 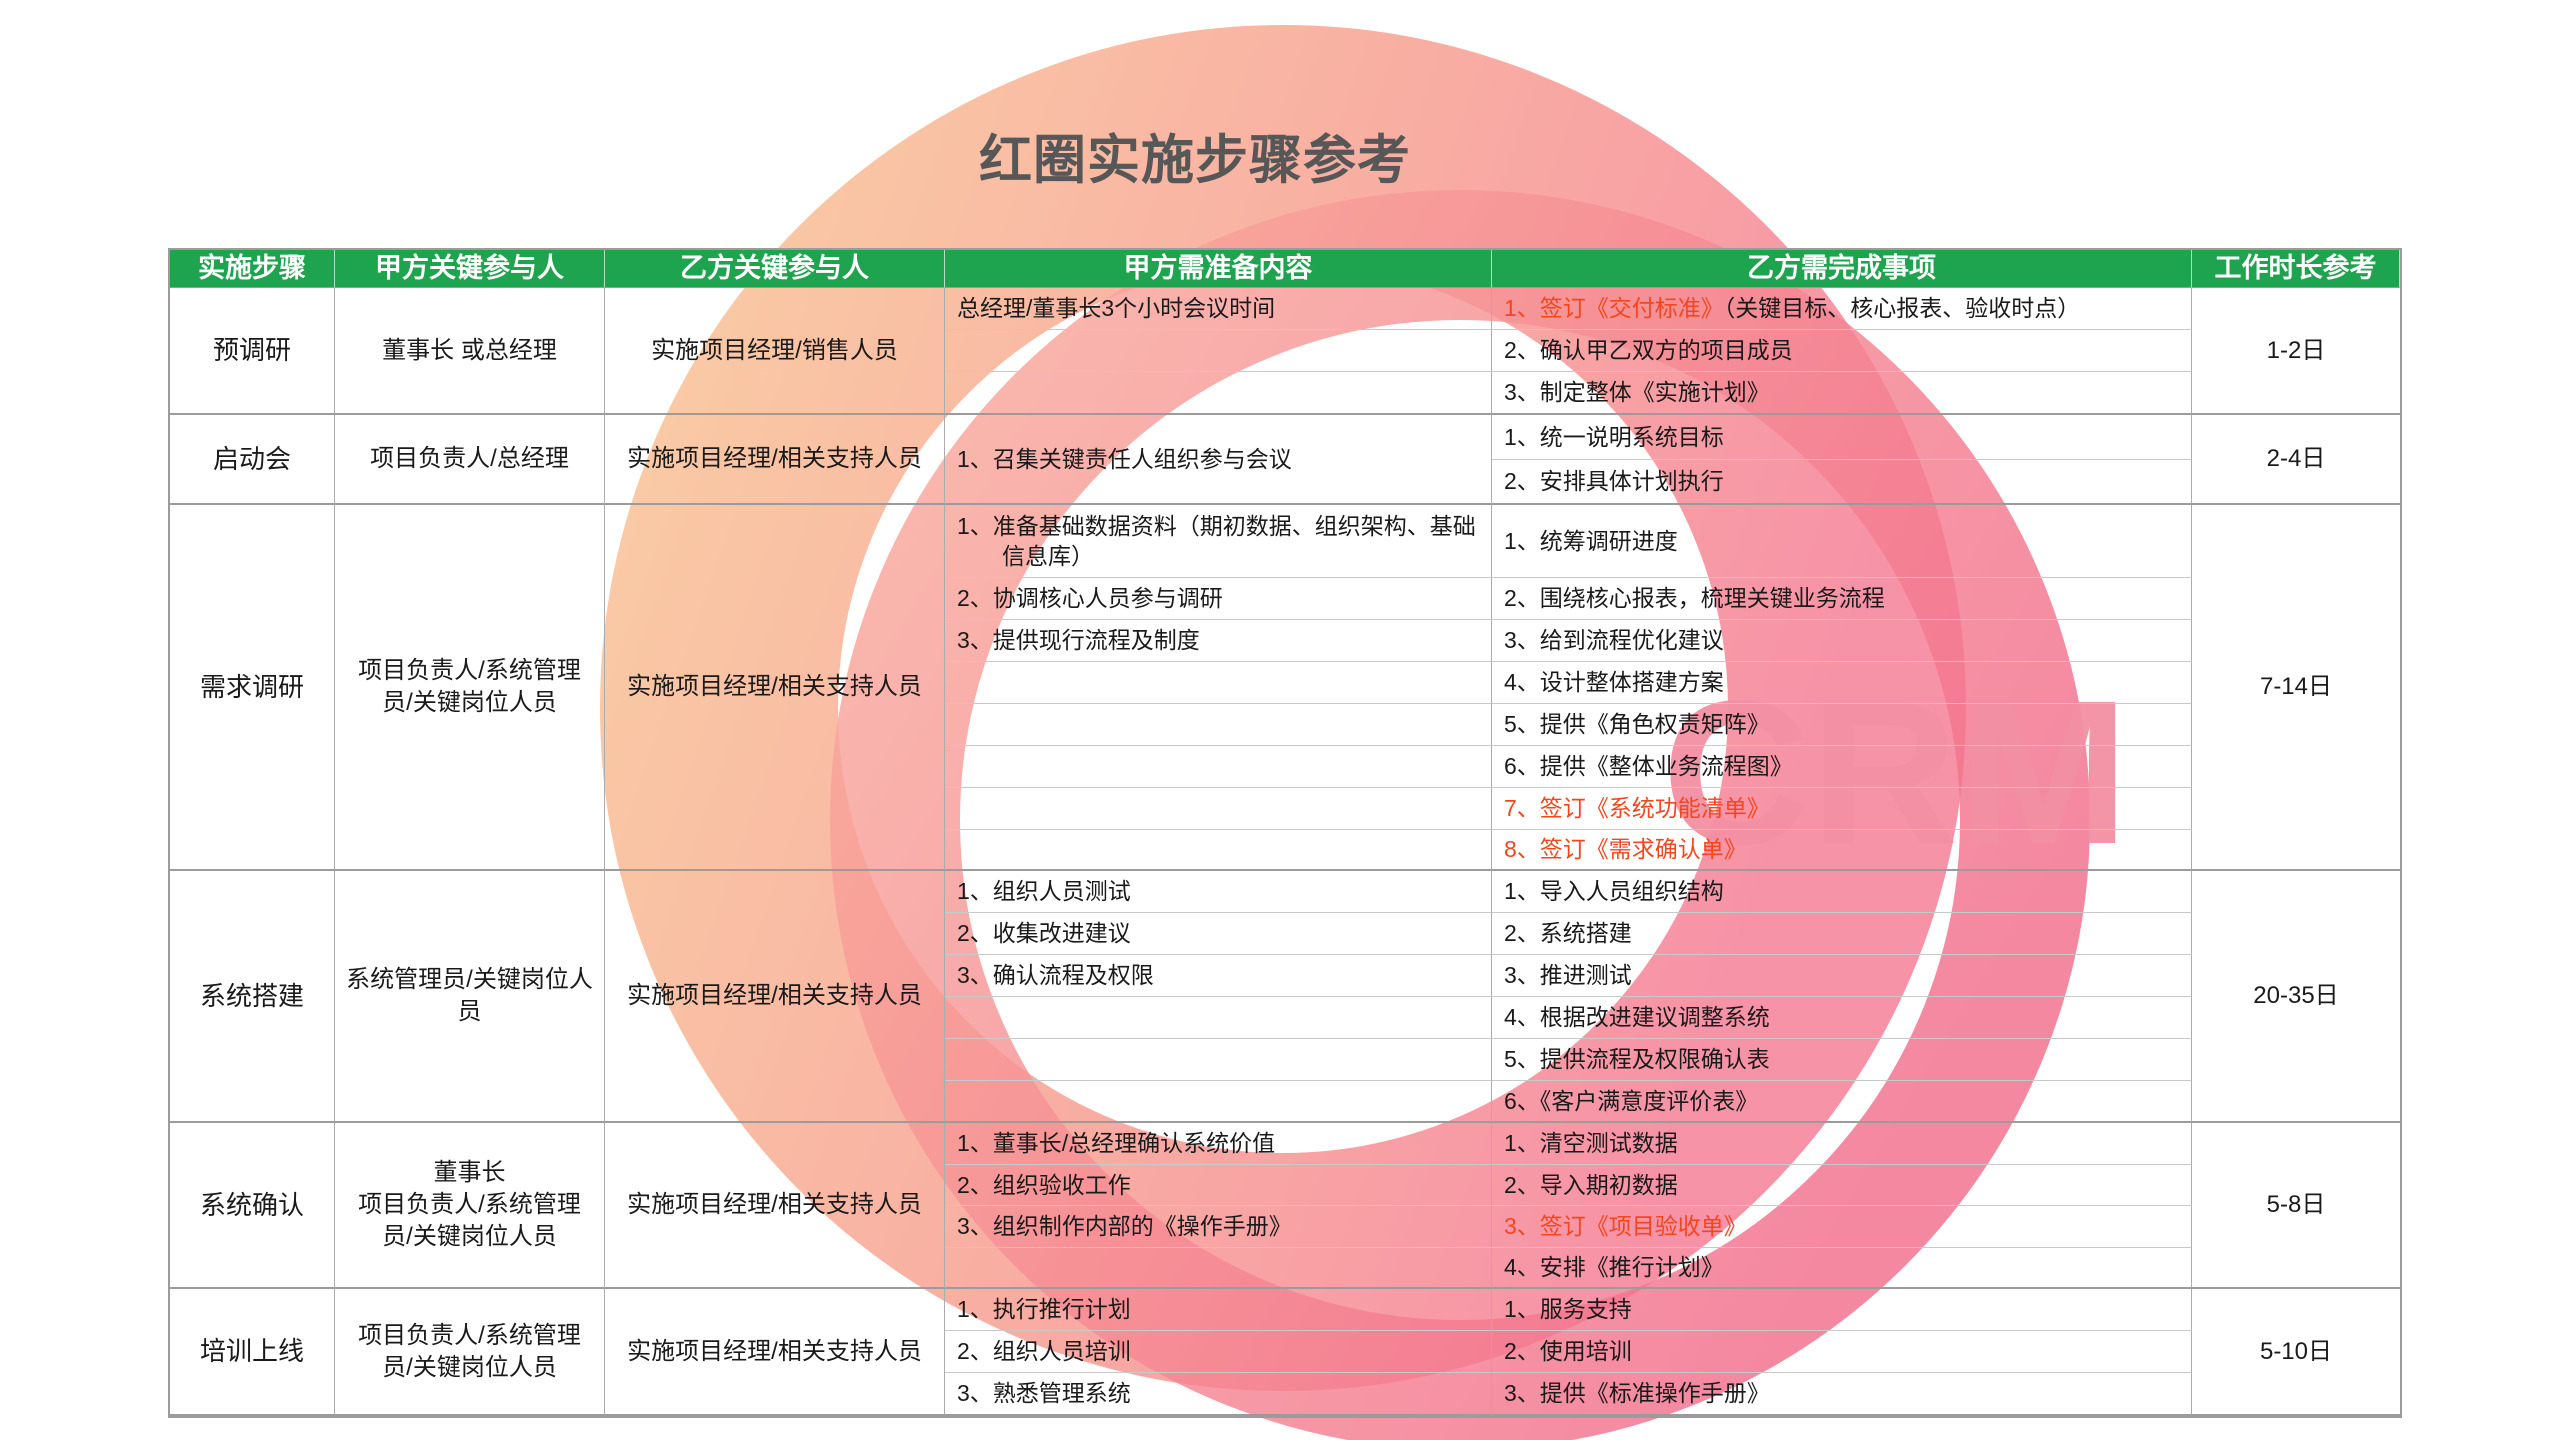 What do you see at coordinates (1591, 1184) in the screenshot?
I see `task-text: 2、导入期初数据` at bounding box center [1591, 1184].